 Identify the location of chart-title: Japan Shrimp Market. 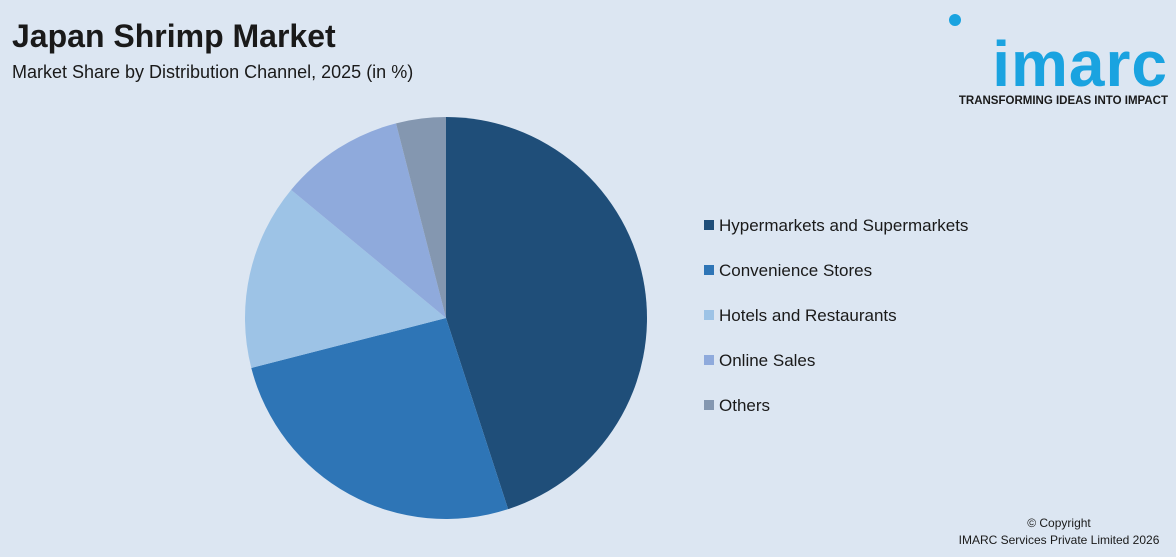
(174, 36).